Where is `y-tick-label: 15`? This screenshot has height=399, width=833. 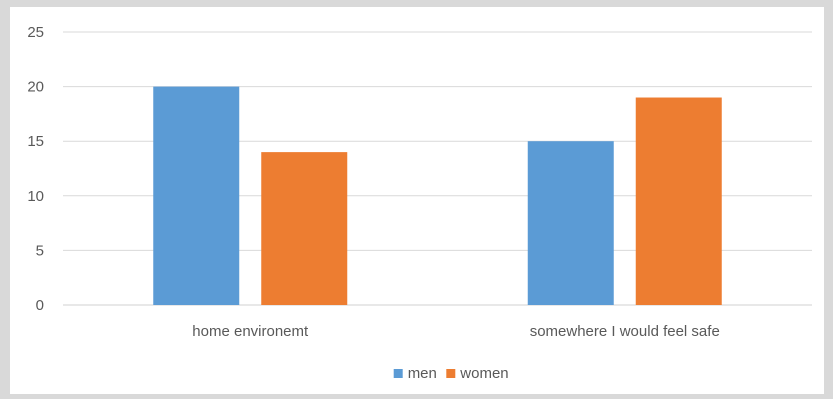 y-tick-label: 15 is located at coordinates (35, 141).